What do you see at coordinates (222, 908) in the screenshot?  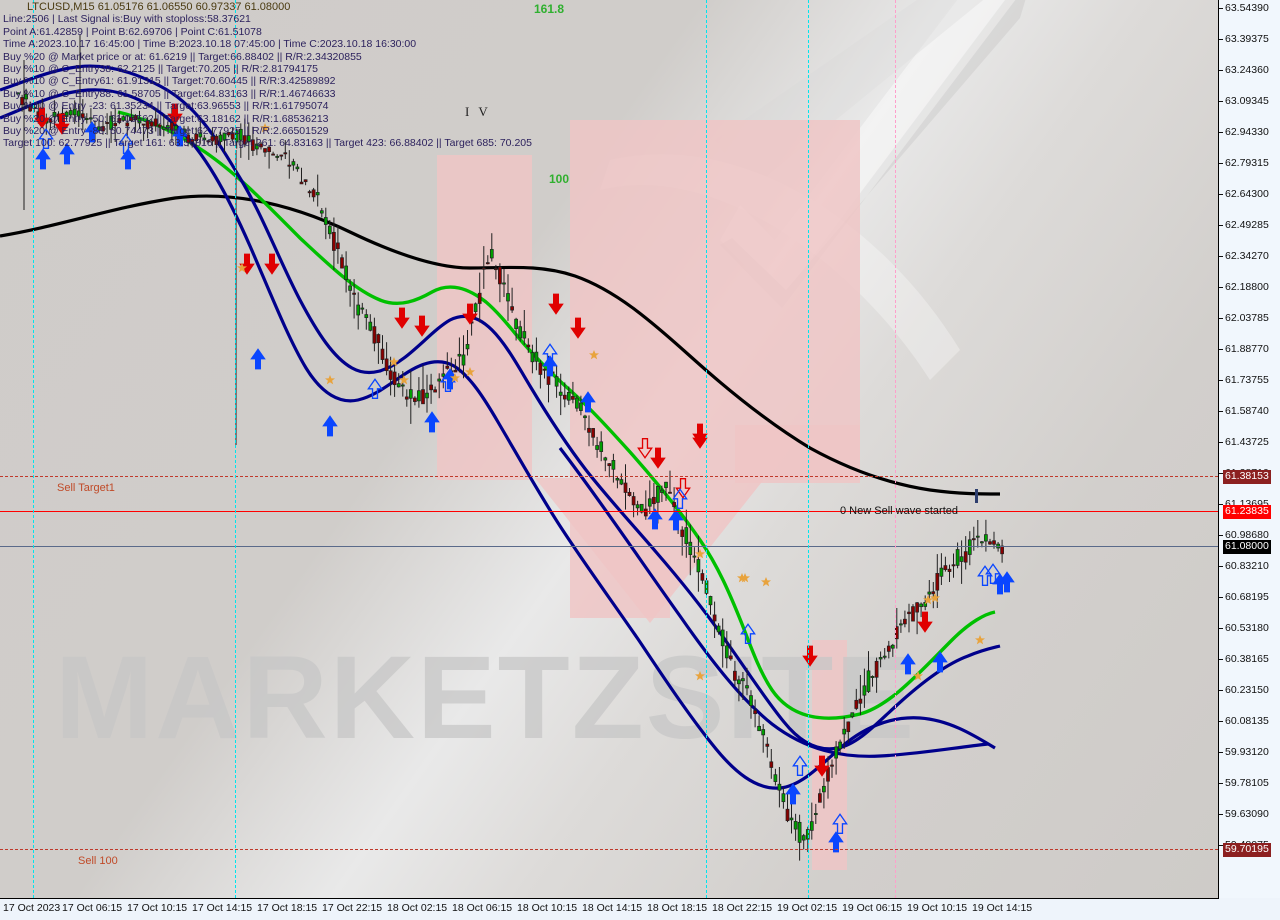 I see `time-tick: 17 Oct 14:15` at bounding box center [222, 908].